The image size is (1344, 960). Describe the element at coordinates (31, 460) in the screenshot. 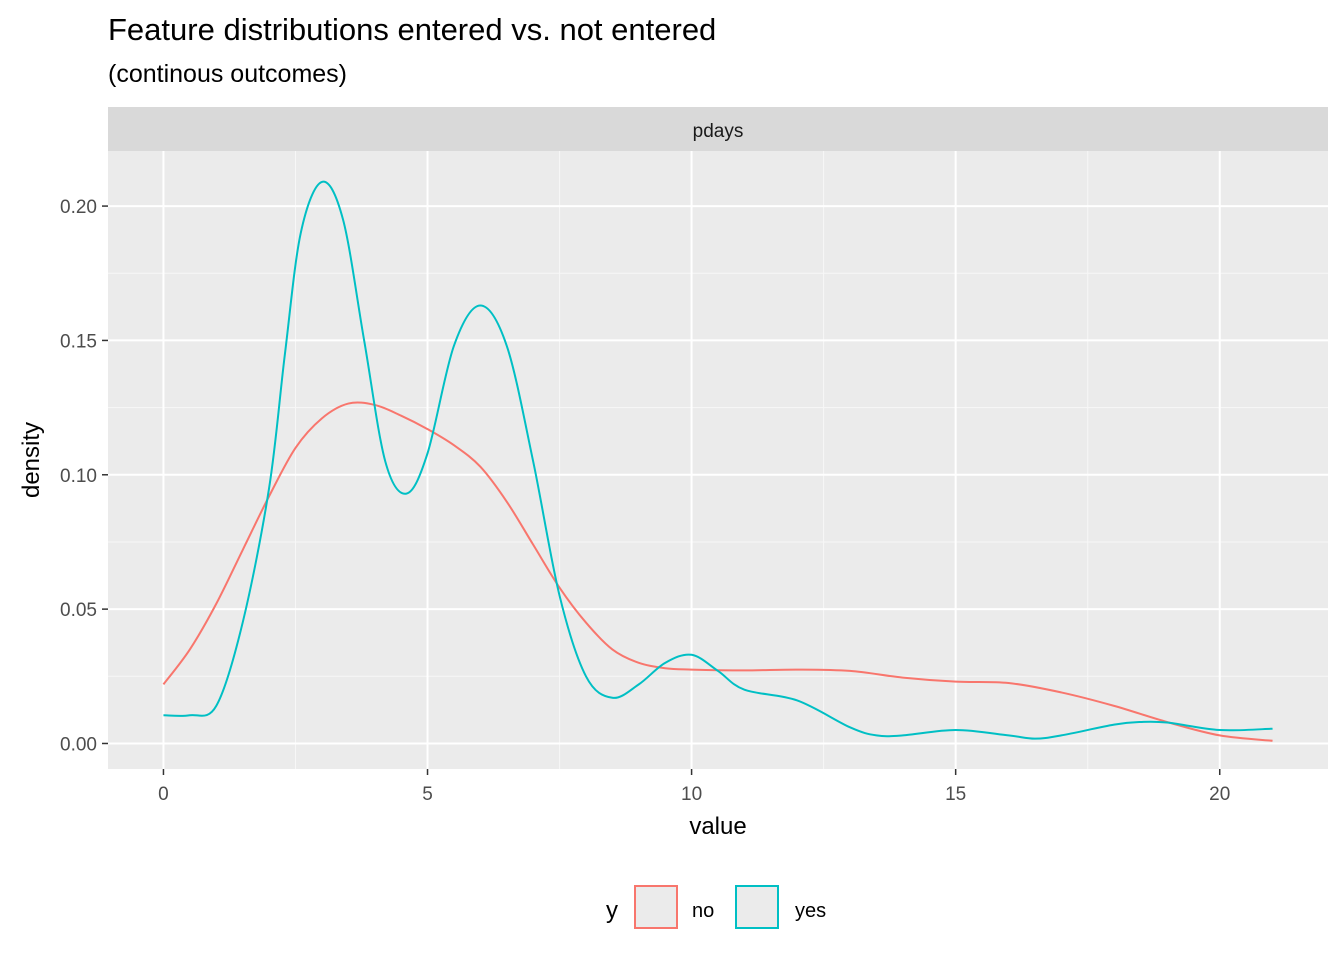

I see `y-axis-title: density` at that location.